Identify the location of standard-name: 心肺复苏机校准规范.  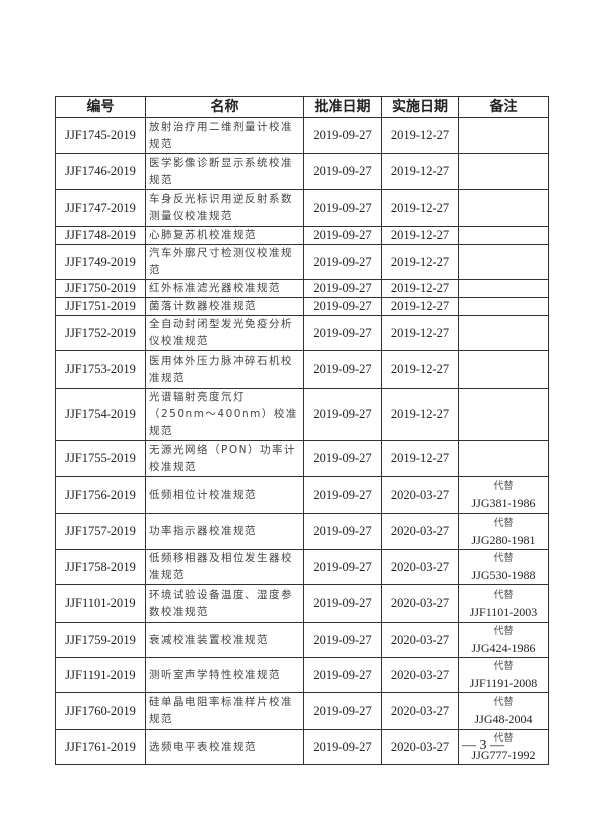
(224, 235).